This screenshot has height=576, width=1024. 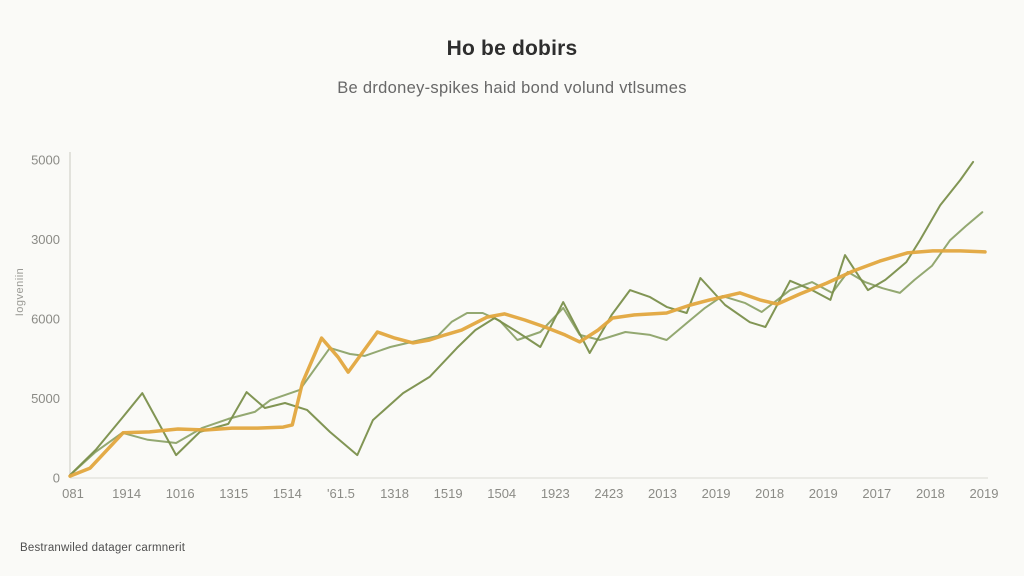 I want to click on y-tick-label: 6000, so click(x=45, y=319).